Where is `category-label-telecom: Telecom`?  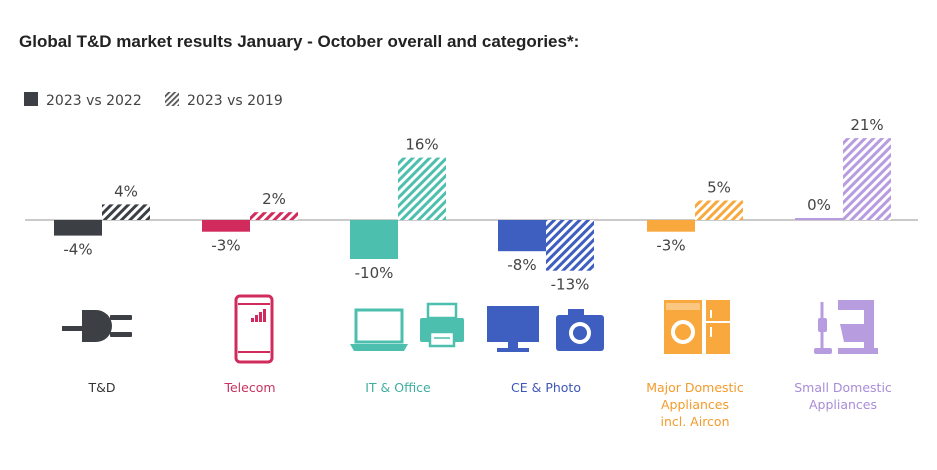 category-label-telecom: Telecom is located at coordinates (249, 387).